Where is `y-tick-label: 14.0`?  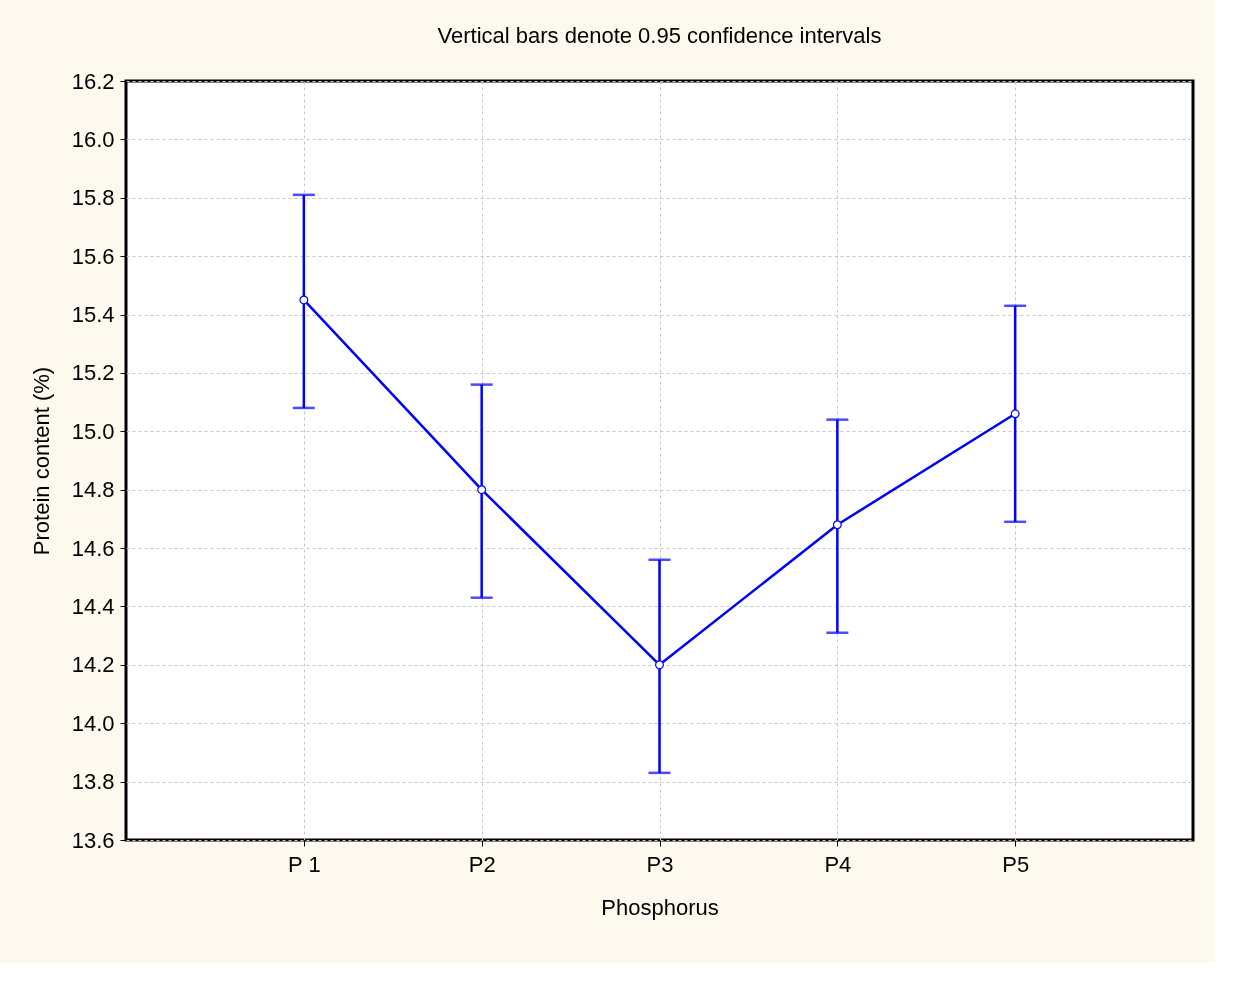
y-tick-label: 14.0 is located at coordinates (93, 723).